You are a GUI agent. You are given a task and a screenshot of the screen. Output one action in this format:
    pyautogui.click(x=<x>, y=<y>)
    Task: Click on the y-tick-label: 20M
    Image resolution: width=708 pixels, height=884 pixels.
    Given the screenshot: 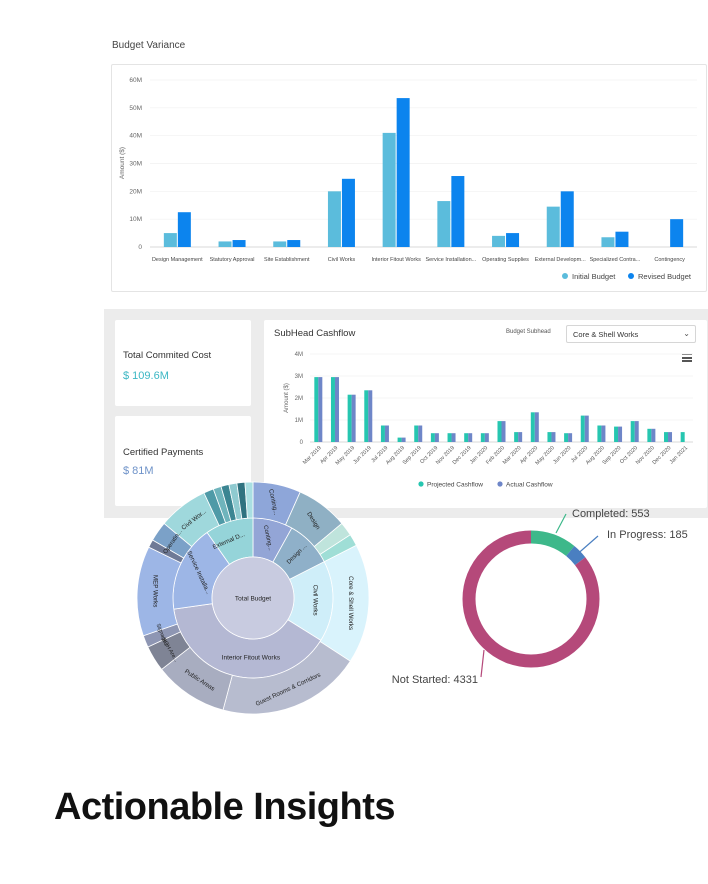 What is the action you would take?
    pyautogui.click(x=135, y=191)
    